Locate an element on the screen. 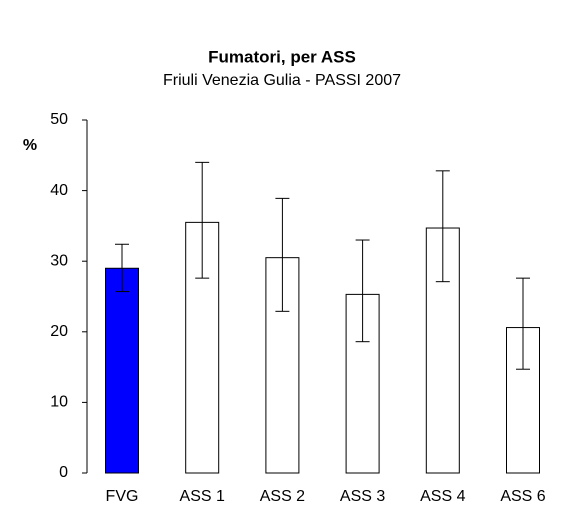 This screenshot has height=513, width=563. y-tick-label: 30 is located at coordinates (59, 260).